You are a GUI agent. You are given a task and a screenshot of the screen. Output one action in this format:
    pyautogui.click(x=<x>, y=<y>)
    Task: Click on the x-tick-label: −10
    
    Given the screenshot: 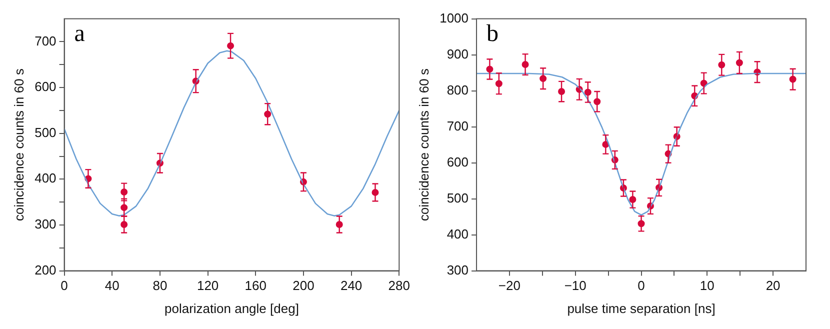 What is the action you would take?
    pyautogui.click(x=575, y=286)
    